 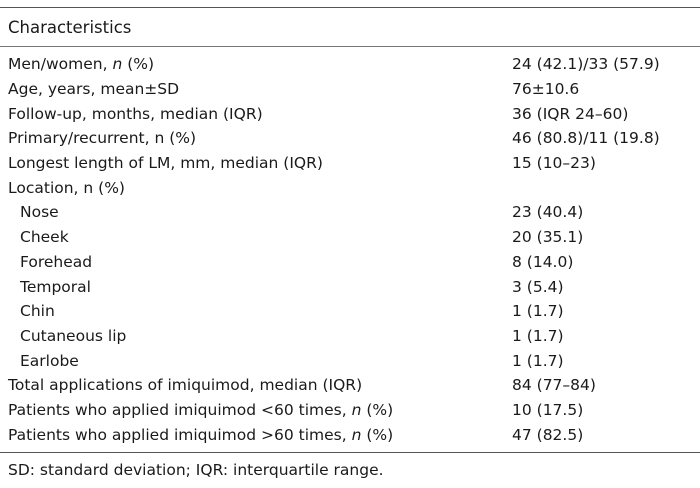 What do you see at coordinates (350, 262) in the screenshot?
I see `table-row: Forehead 8 (14.0)` at bounding box center [350, 262].